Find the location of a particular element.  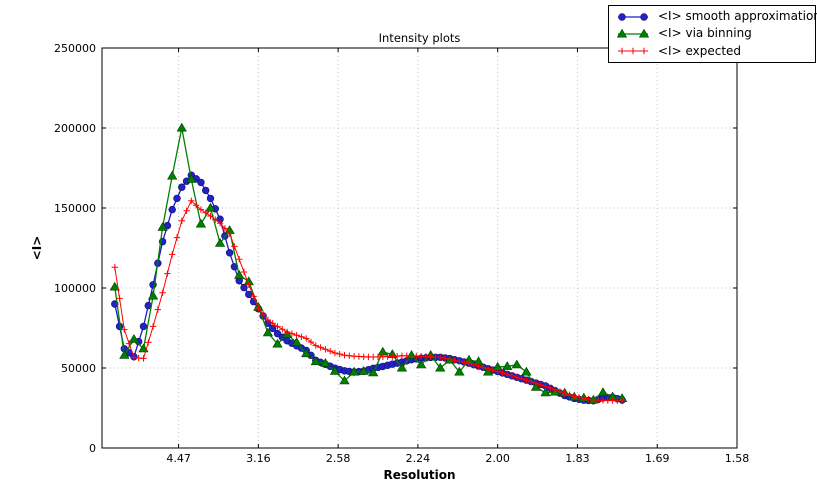

svg-text: 0 is located at coordinates (92, 448).